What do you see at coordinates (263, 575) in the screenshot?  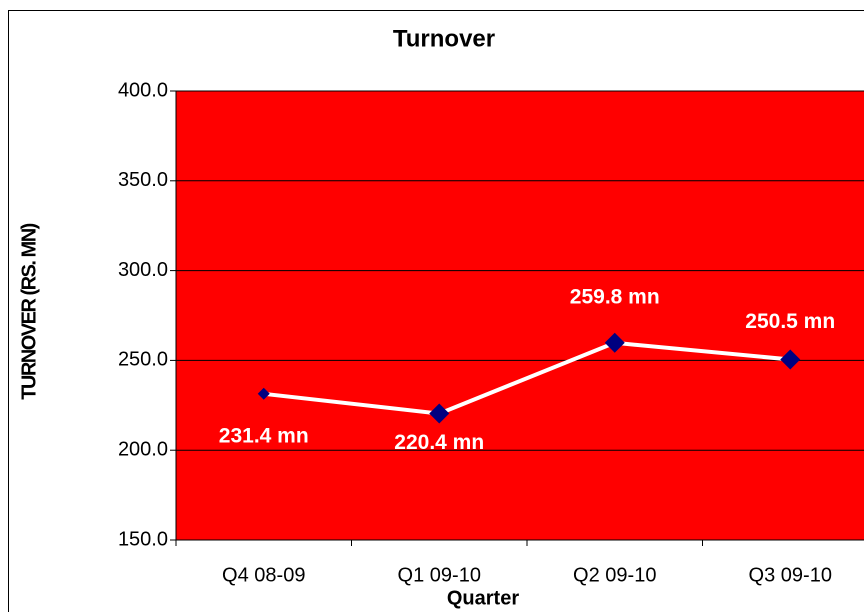 I see `x-tick-label: Q4 08-09` at bounding box center [263, 575].